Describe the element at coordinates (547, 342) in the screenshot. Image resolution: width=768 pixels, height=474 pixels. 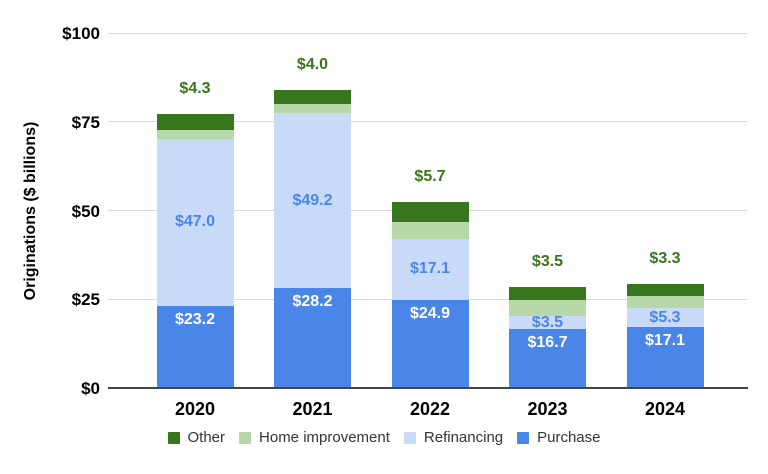
I see `segment-value-label: $16.7` at that location.